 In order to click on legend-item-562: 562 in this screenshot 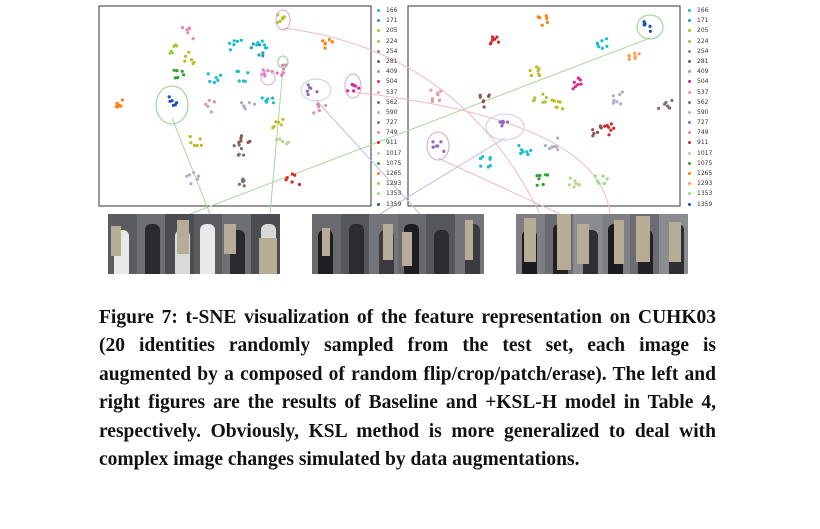, I will do `click(702, 103)`.